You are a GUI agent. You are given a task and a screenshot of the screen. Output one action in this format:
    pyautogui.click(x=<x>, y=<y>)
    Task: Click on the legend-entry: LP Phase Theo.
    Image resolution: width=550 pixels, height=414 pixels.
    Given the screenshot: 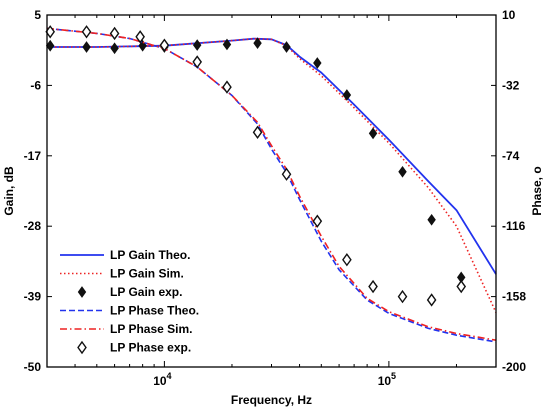 What is the action you would take?
    pyautogui.click(x=129, y=311)
    